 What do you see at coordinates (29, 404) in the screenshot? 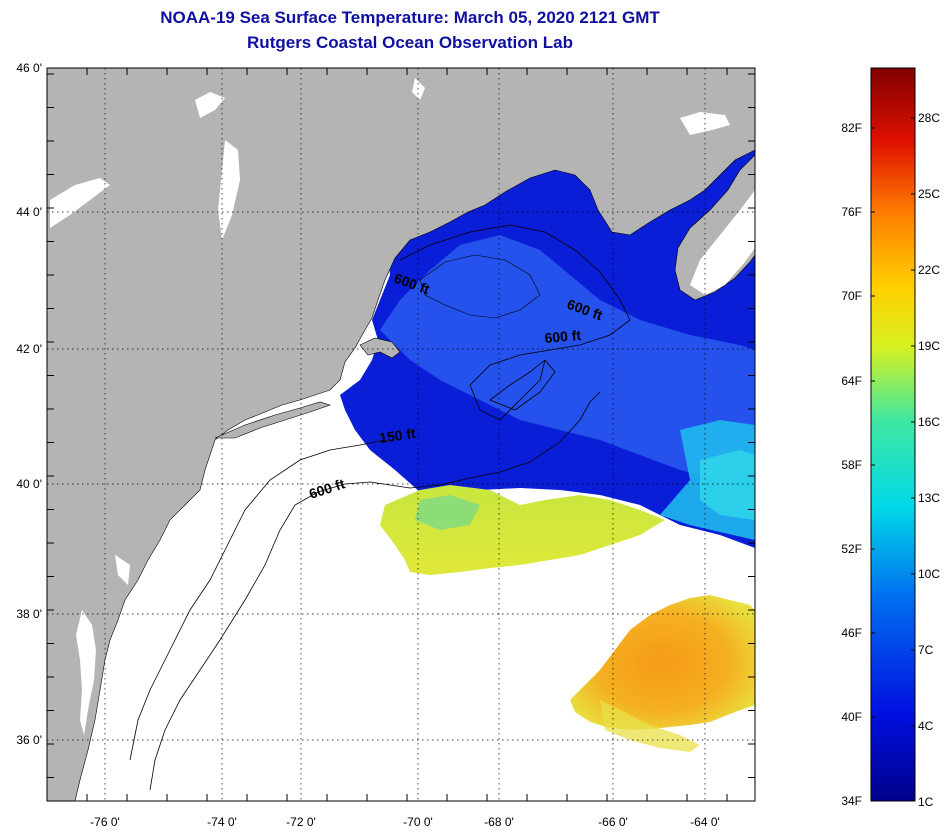
I see `latitude-labels: 46 0' 44 0' 42 0' 40 0' 38 0' 36 0'` at bounding box center [29, 404].